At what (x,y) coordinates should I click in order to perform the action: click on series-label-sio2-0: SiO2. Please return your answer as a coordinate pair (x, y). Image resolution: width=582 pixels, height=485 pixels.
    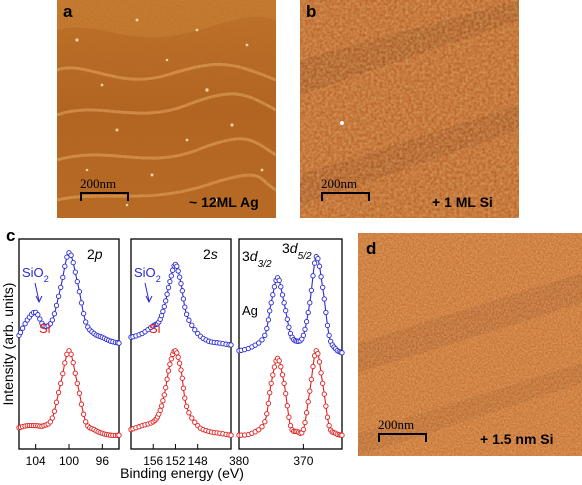
    Looking at the image, I should click on (35, 274).